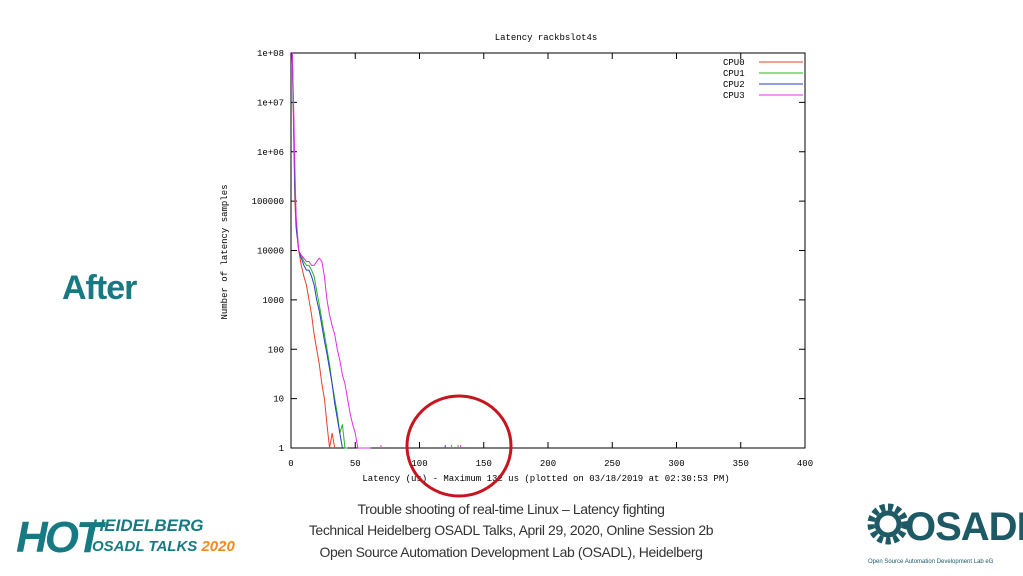 The height and width of the screenshot is (576, 1023). Describe the element at coordinates (290, 464) in the screenshot. I see `x-tick-label: 0` at that location.